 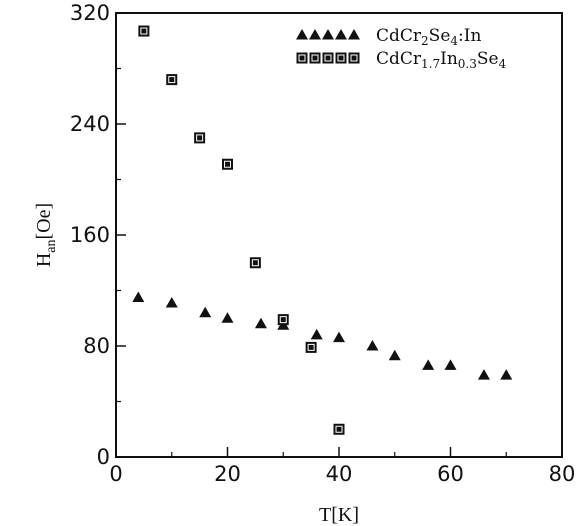 I want to click on y-axis-label: Han[Oe], so click(x=46, y=235).